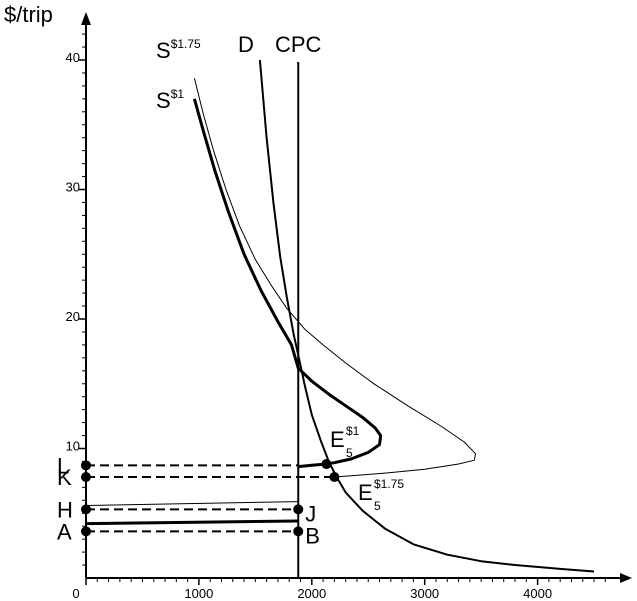  What do you see at coordinates (64, 531) in the screenshot?
I see `point-label-a: A` at bounding box center [64, 531].